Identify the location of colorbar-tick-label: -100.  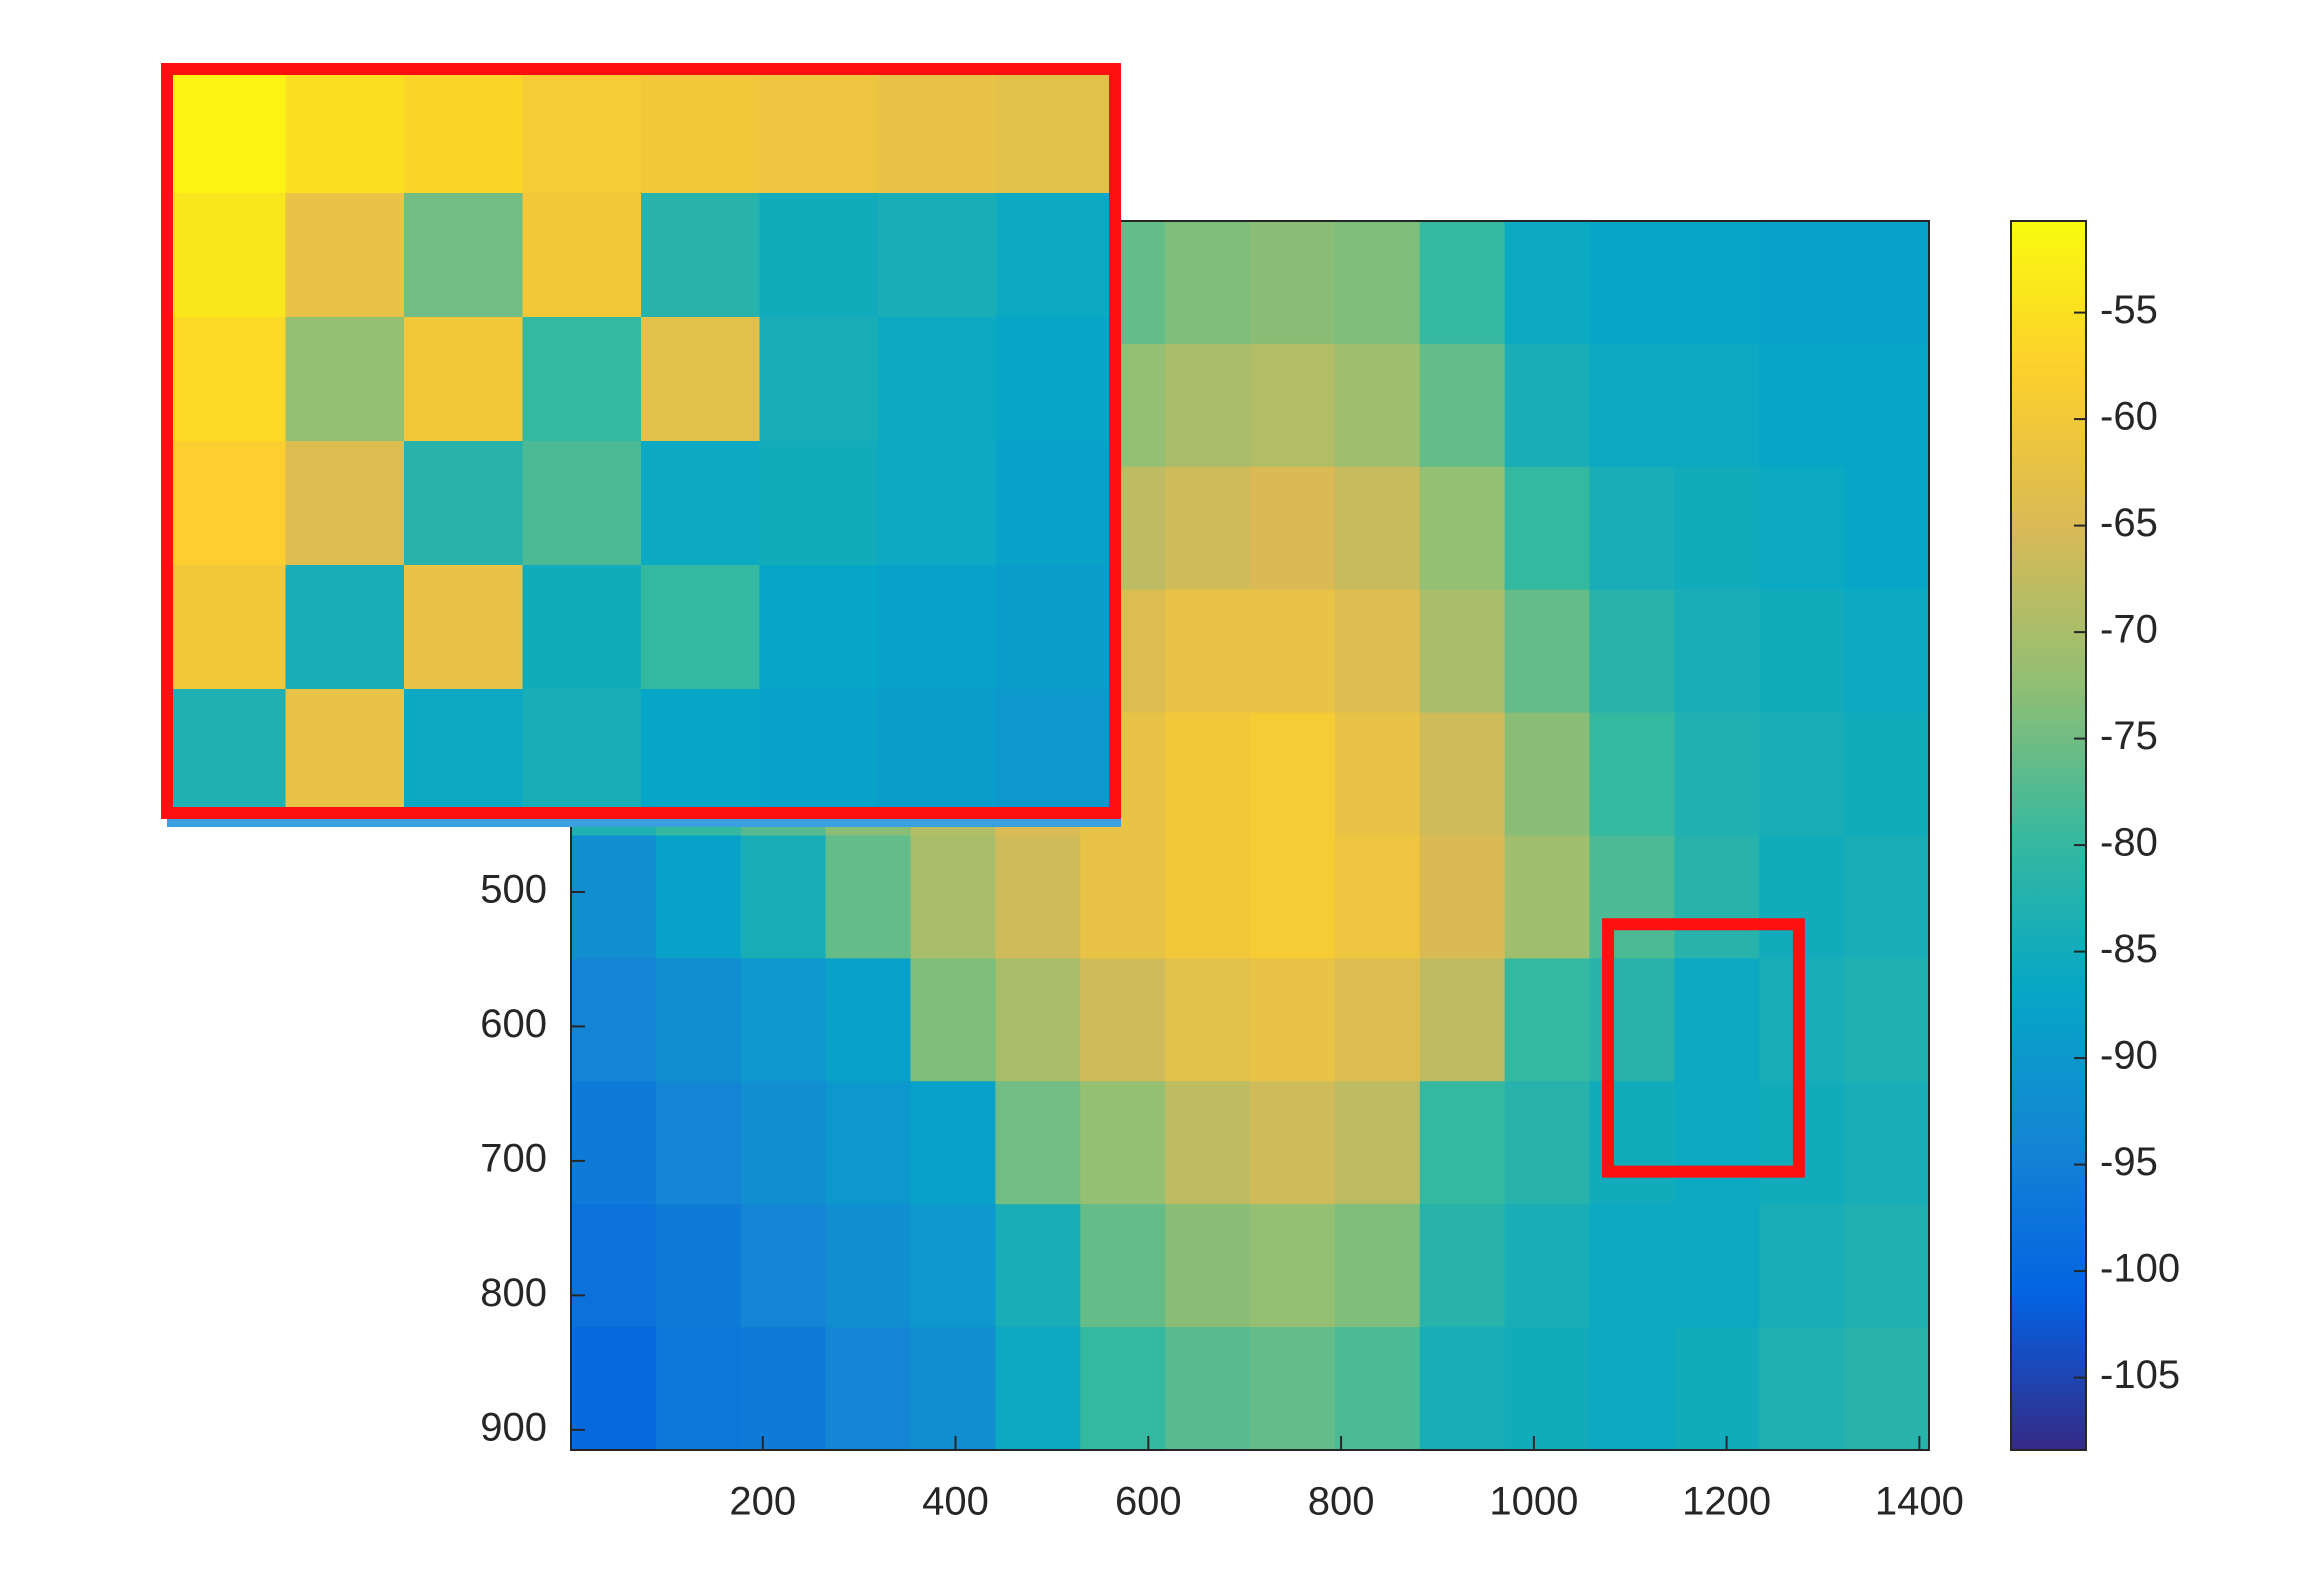
(2140, 1269).